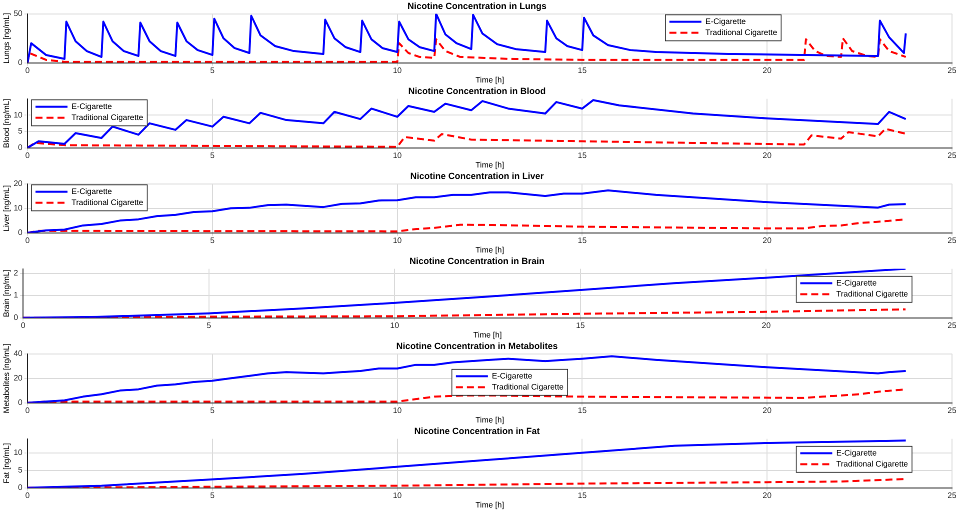  I want to click on y-axis-title: Lungs [ng/mL], so click(7, 38).